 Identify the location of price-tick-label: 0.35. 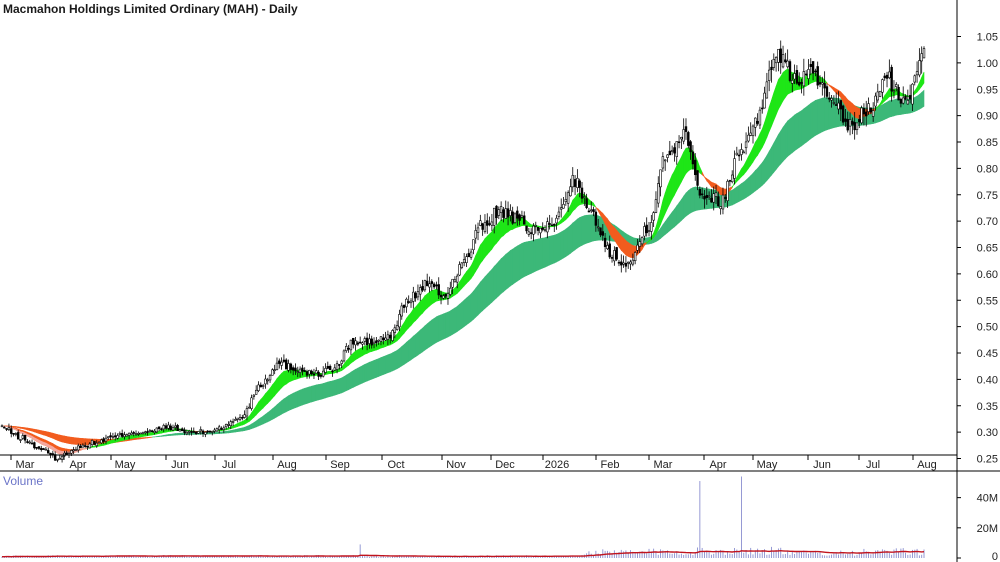
(987, 407).